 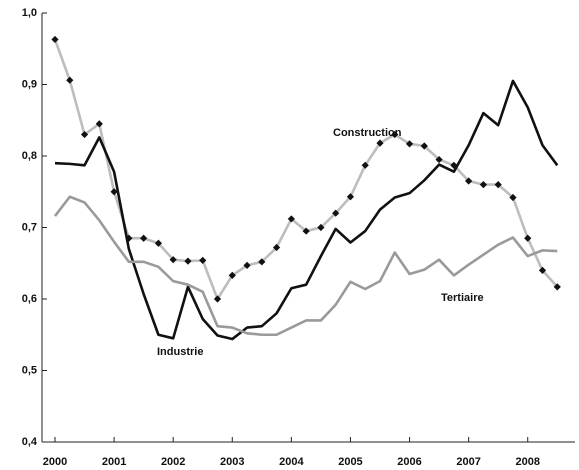 What do you see at coordinates (114, 462) in the screenshot?
I see `x-tick-label: 2001` at bounding box center [114, 462].